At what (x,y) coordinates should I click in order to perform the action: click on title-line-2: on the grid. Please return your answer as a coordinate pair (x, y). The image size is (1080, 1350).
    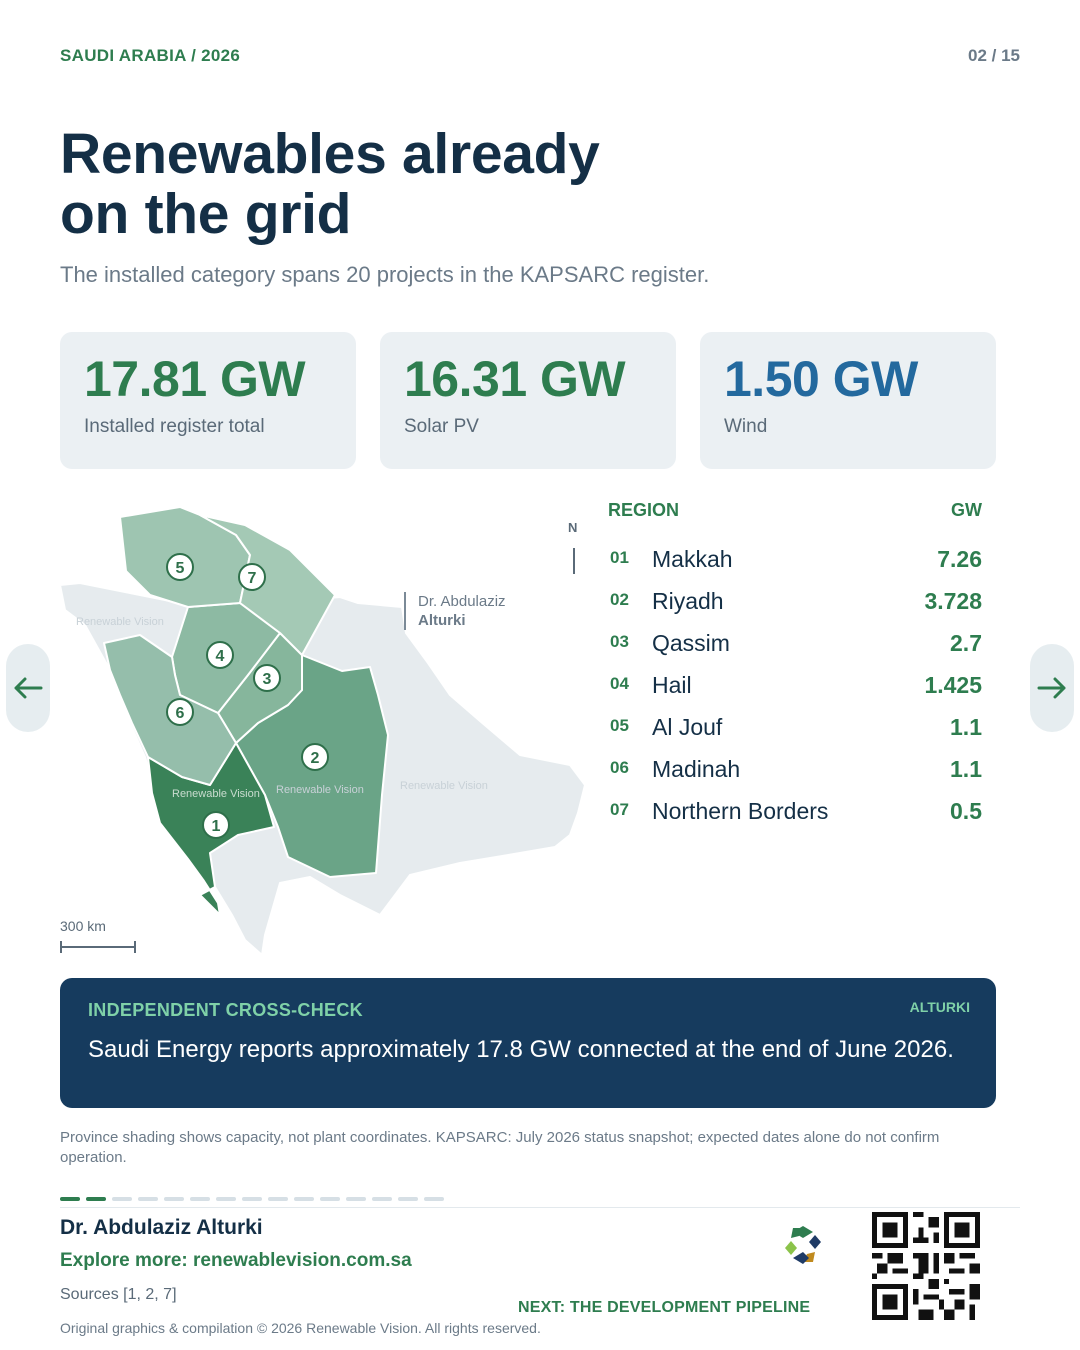
    Looking at the image, I should click on (206, 214).